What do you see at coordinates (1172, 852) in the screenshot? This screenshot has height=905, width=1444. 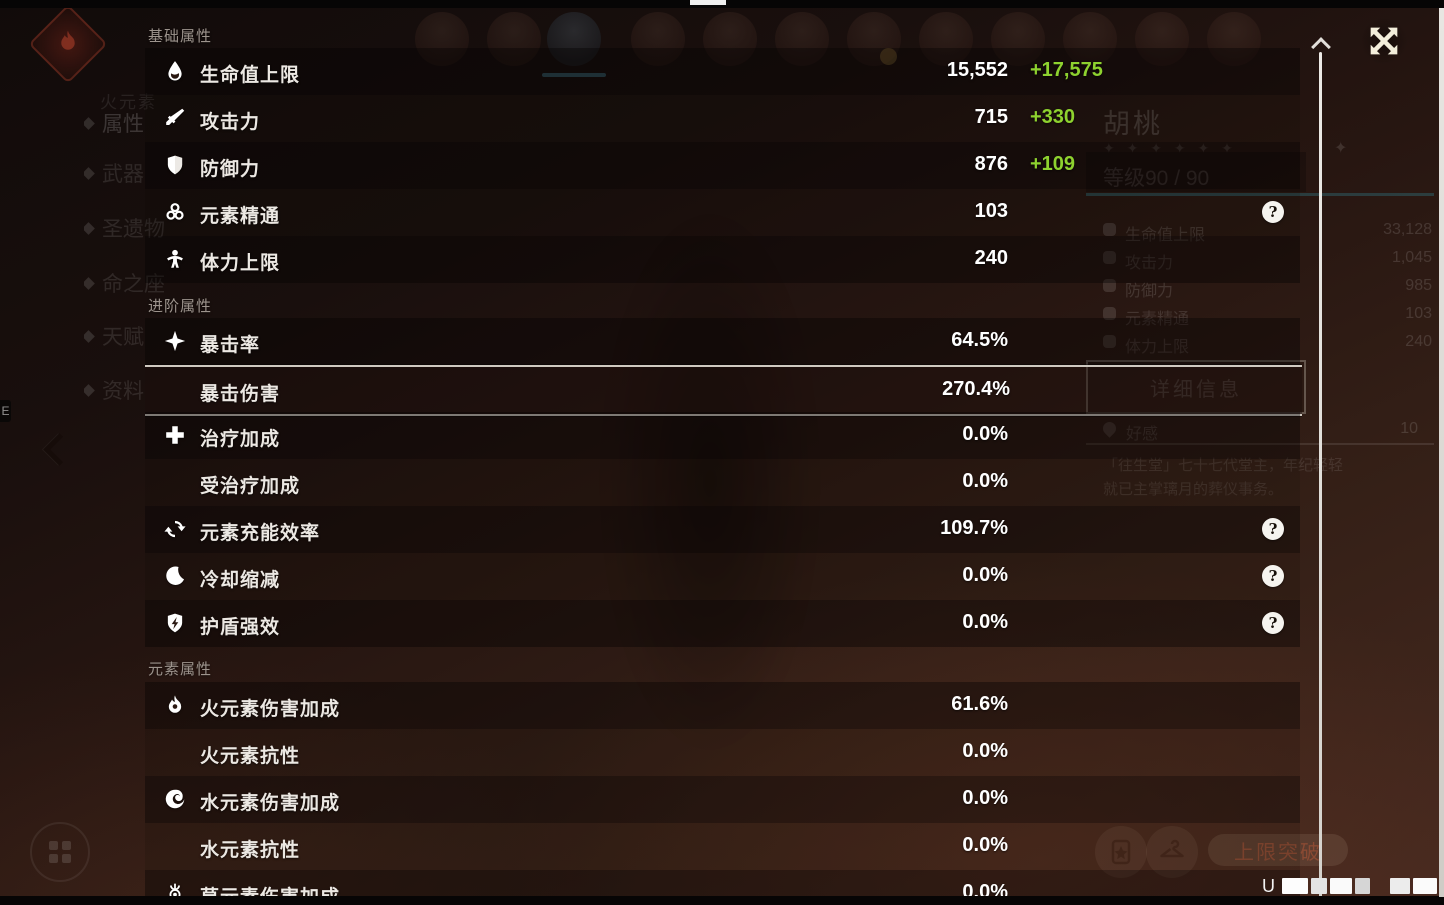 I see `outfit-hanger-button` at bounding box center [1172, 852].